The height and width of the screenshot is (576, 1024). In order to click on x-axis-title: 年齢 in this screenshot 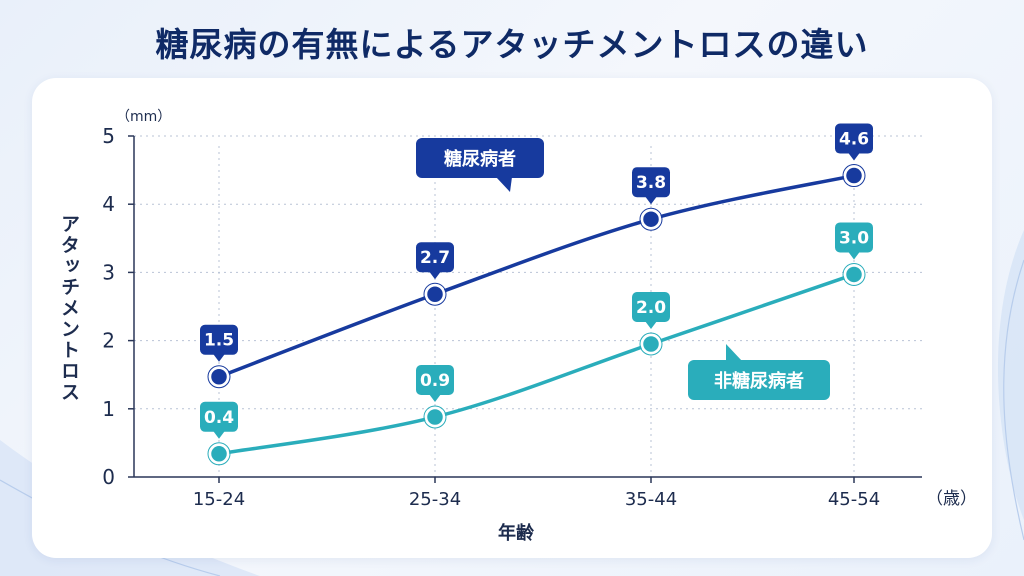, I will do `click(516, 533)`.